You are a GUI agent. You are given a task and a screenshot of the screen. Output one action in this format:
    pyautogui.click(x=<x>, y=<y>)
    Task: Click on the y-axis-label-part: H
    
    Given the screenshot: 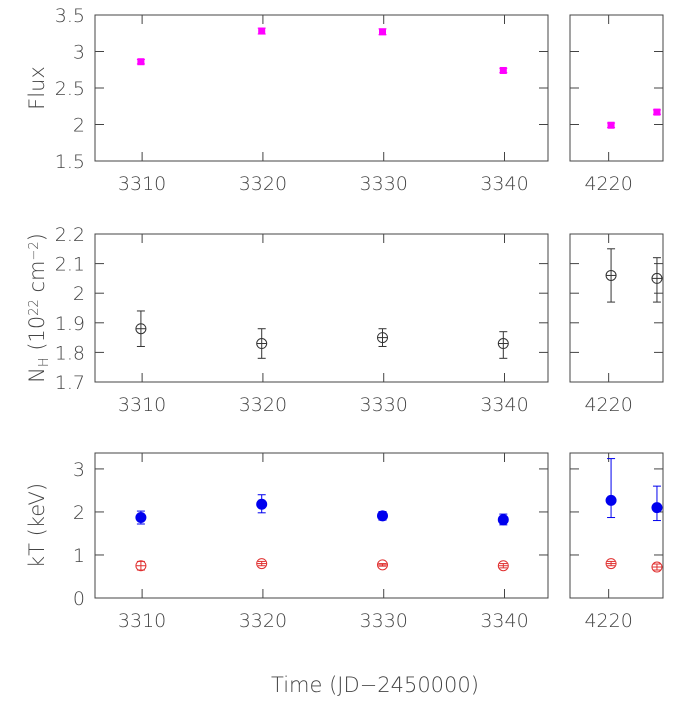 What is the action you would take?
    pyautogui.click(x=44, y=362)
    